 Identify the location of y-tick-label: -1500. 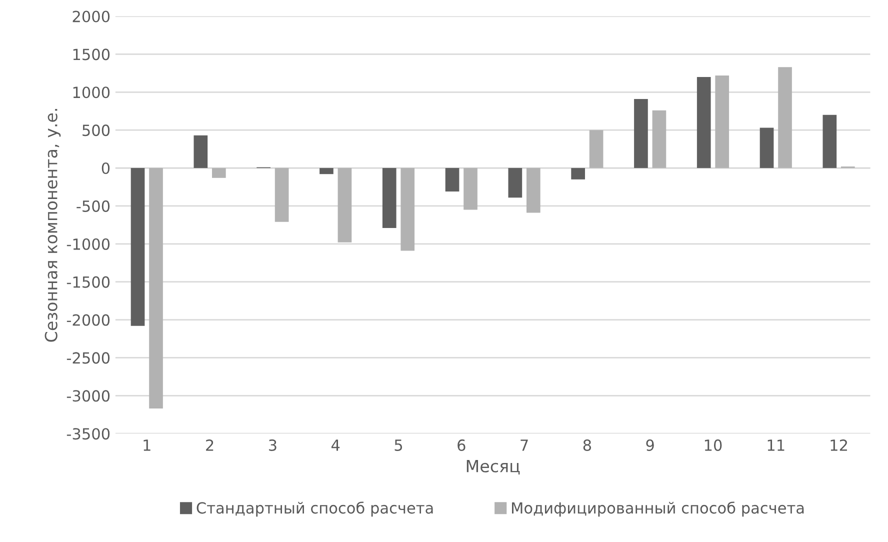
(88, 282).